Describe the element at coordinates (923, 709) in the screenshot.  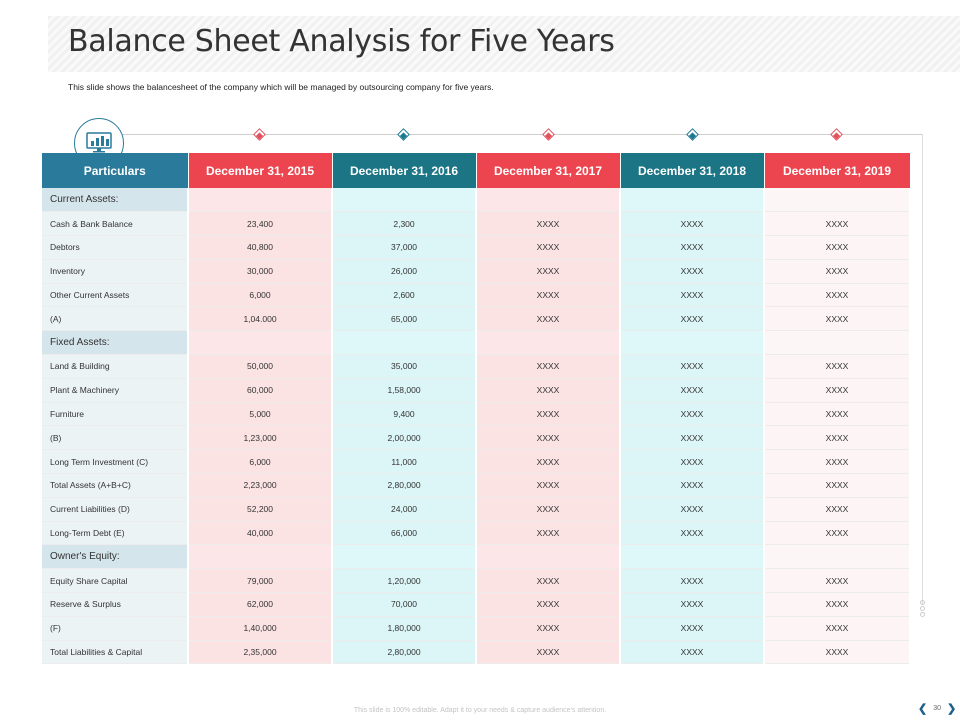
I see `prev-slide-button: ❮` at that location.